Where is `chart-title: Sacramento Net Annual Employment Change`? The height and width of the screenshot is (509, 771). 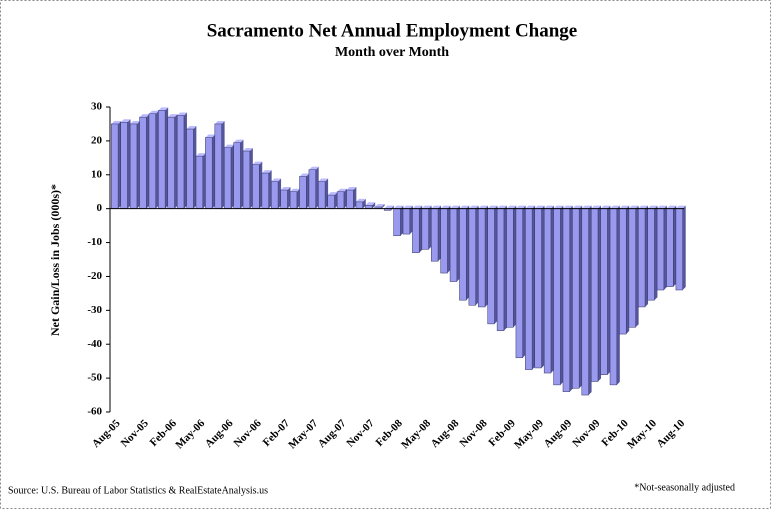
chart-title: Sacramento Net Annual Employment Change is located at coordinates (392, 30).